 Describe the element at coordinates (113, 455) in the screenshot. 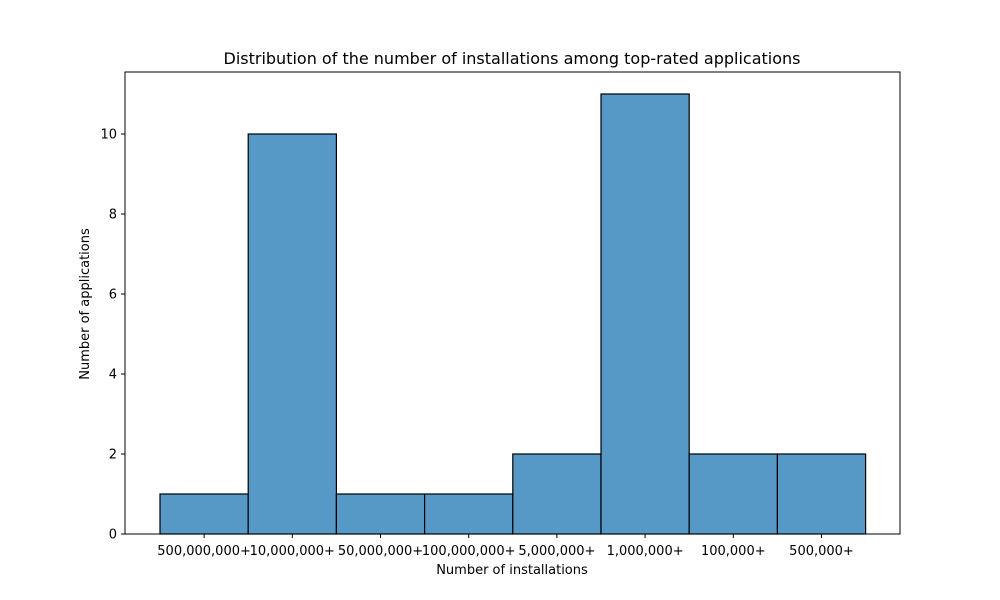

I see `y-tick-label-1: 2` at that location.